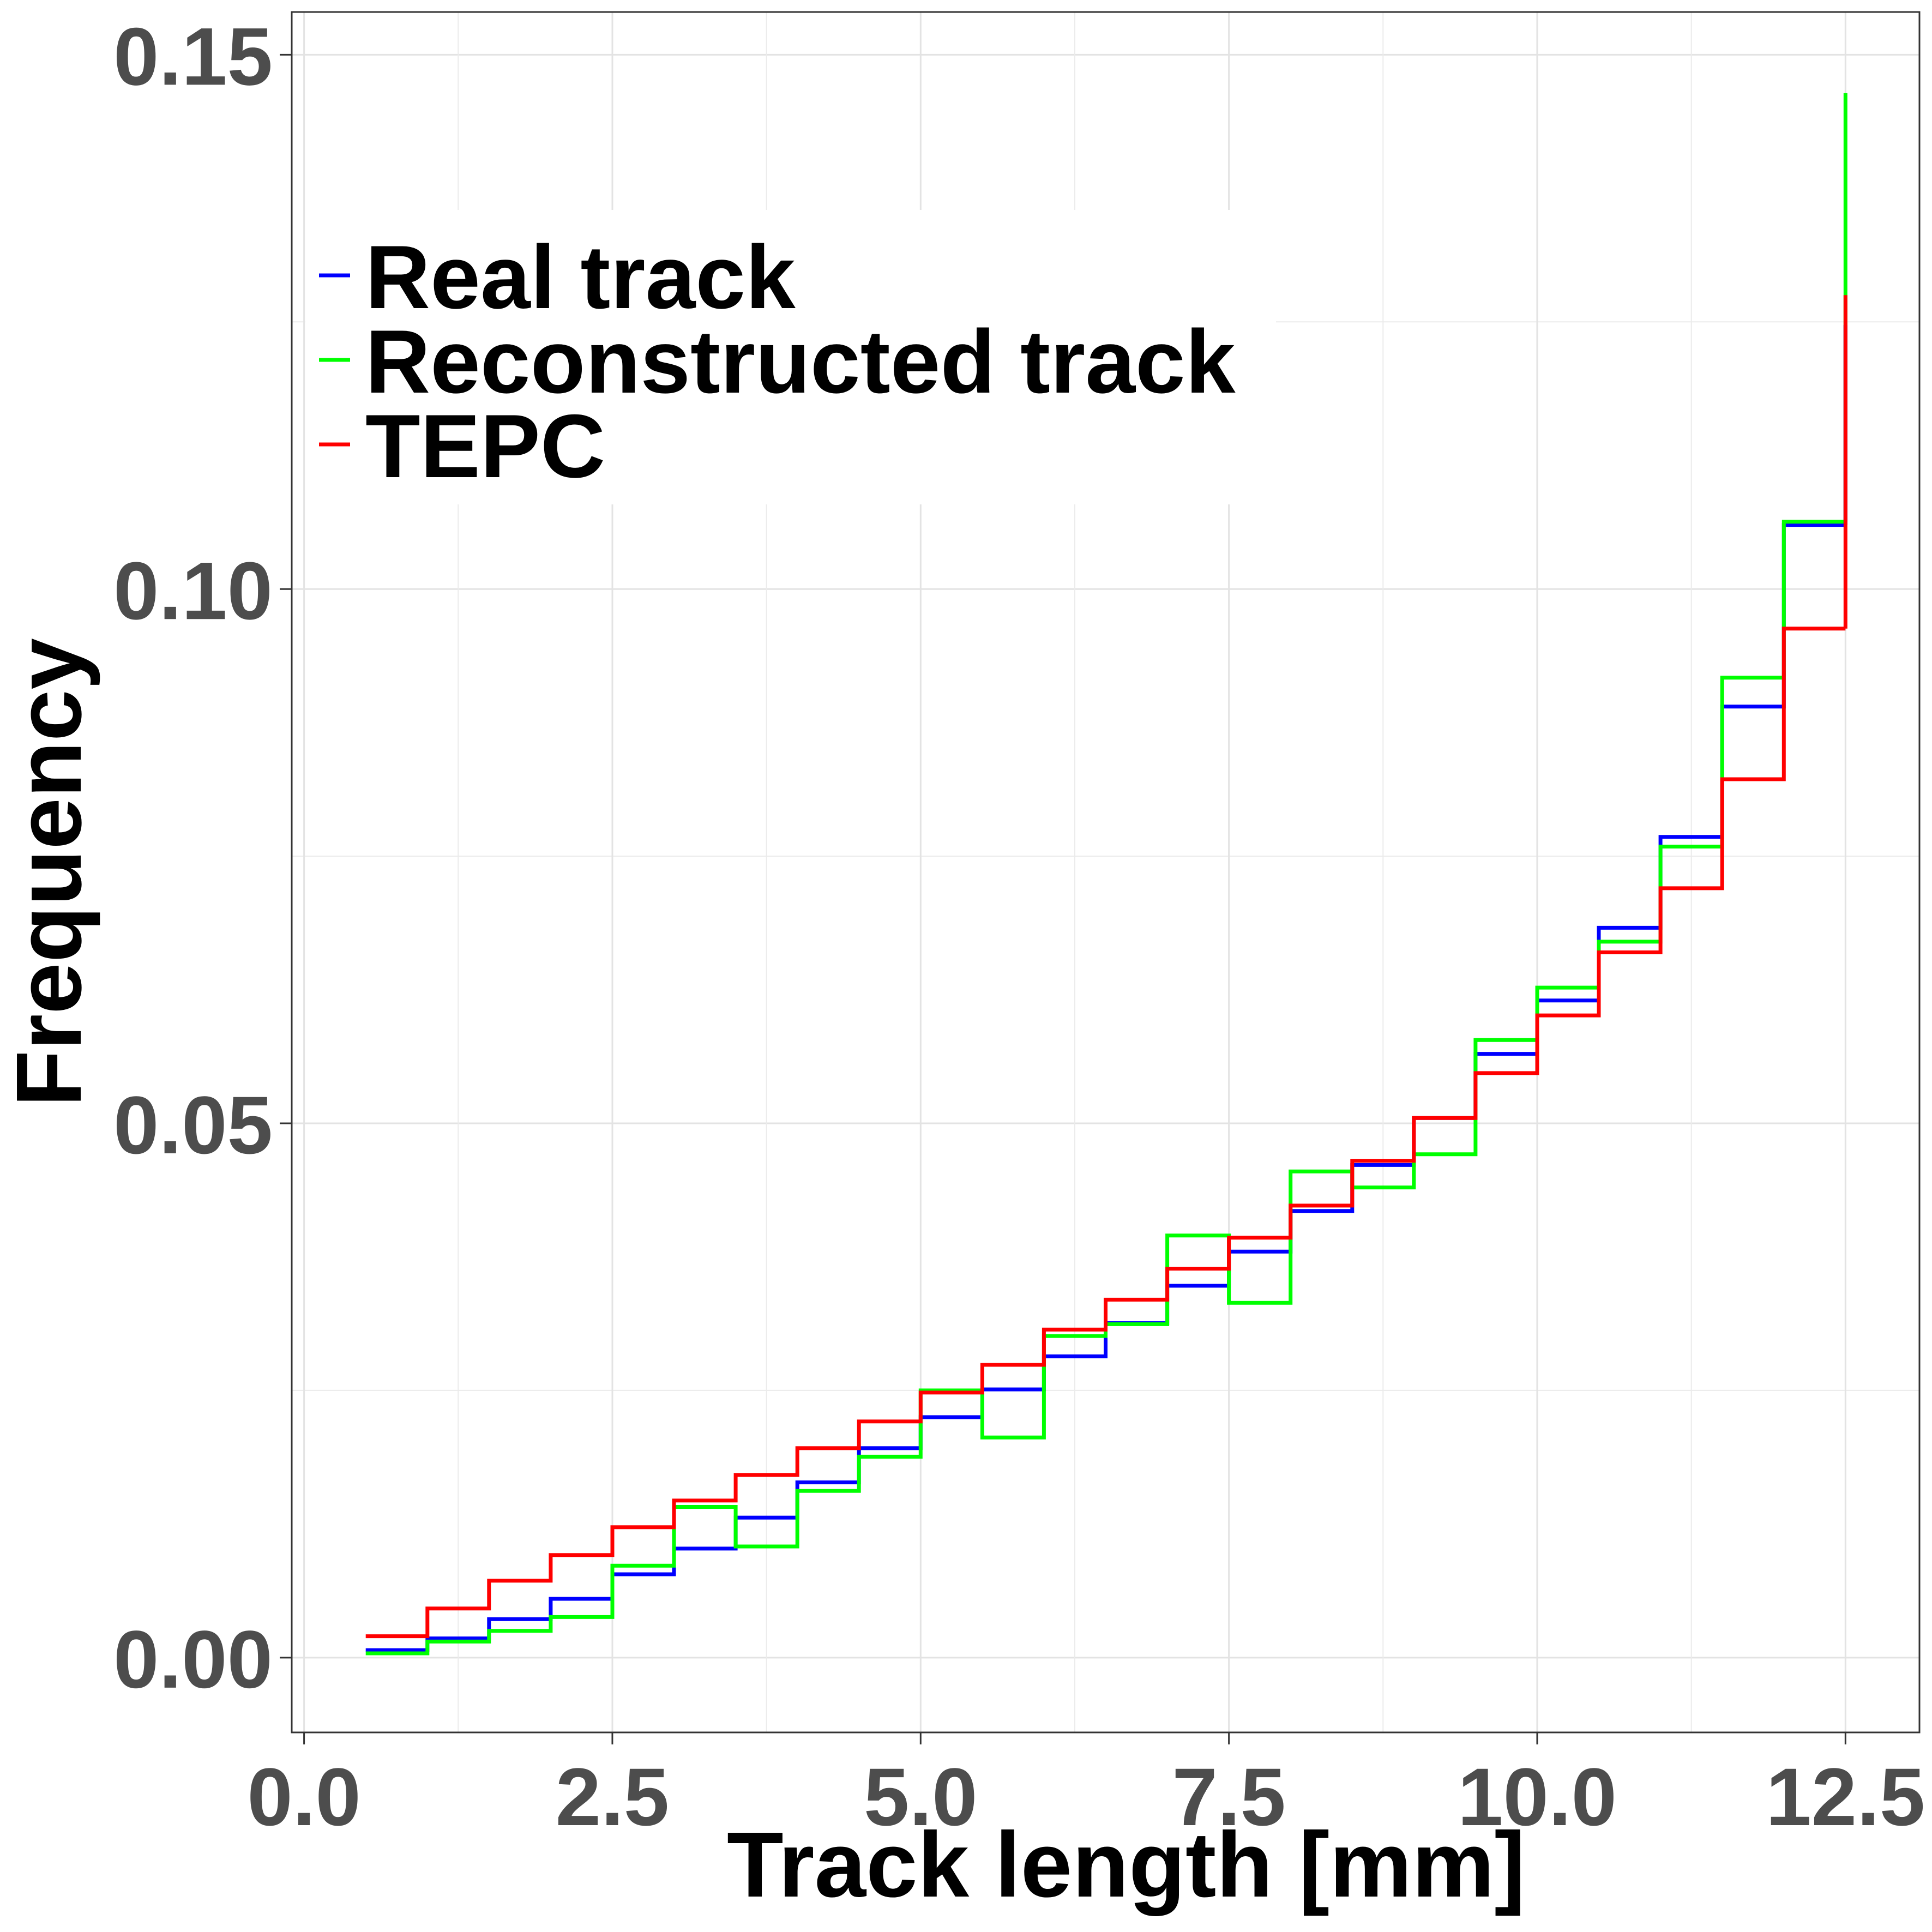 The height and width of the screenshot is (1932, 1932). Describe the element at coordinates (50, 872) in the screenshot. I see `y-axis-title: Frequency` at that location.